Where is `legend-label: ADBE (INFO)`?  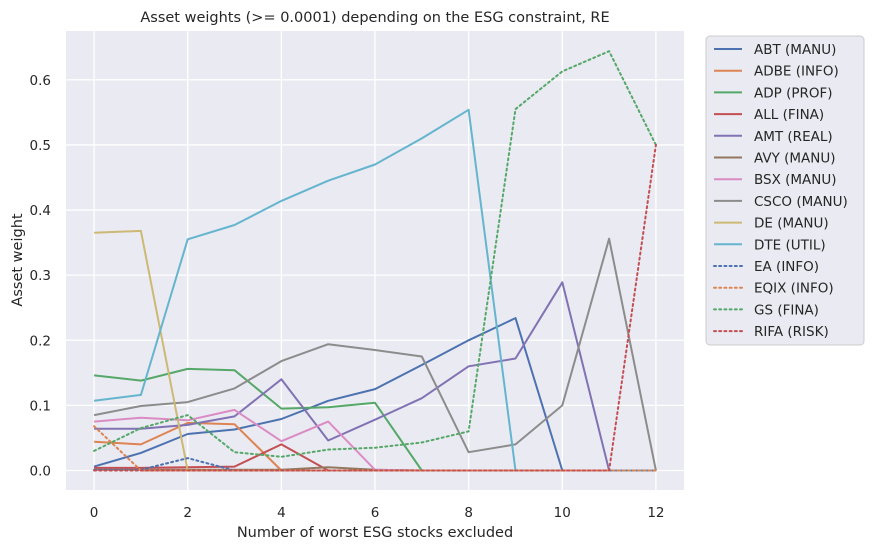 legend-label: ADBE (INFO) is located at coordinates (796, 72).